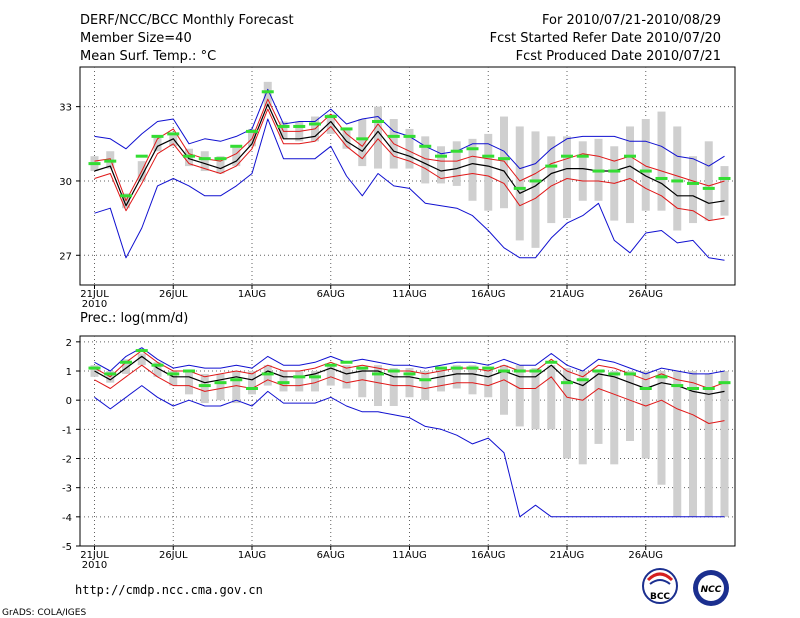  Describe the element at coordinates (409, 361) in the screenshot. I see `max-line` at that location.